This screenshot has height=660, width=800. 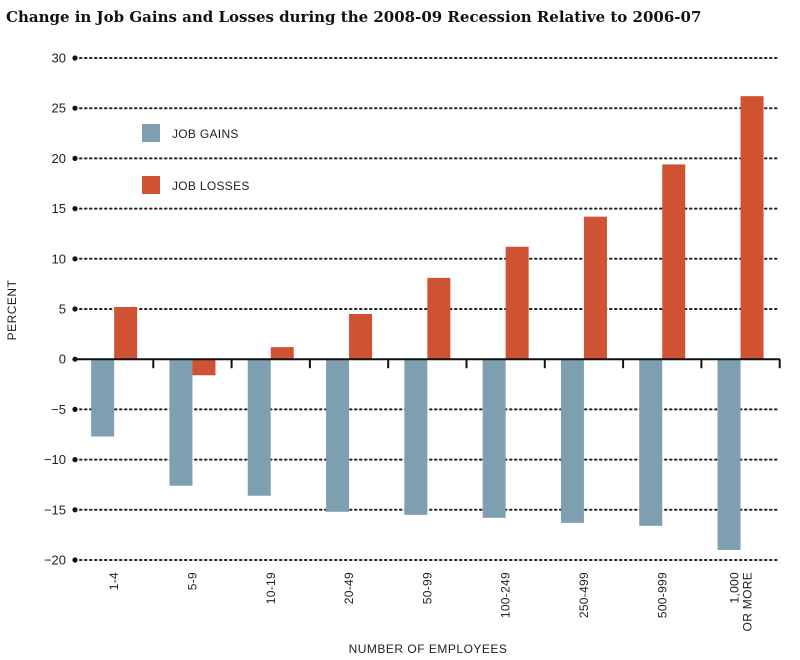 What do you see at coordinates (59, 58) in the screenshot?
I see `y-tick-label: 30` at bounding box center [59, 58].